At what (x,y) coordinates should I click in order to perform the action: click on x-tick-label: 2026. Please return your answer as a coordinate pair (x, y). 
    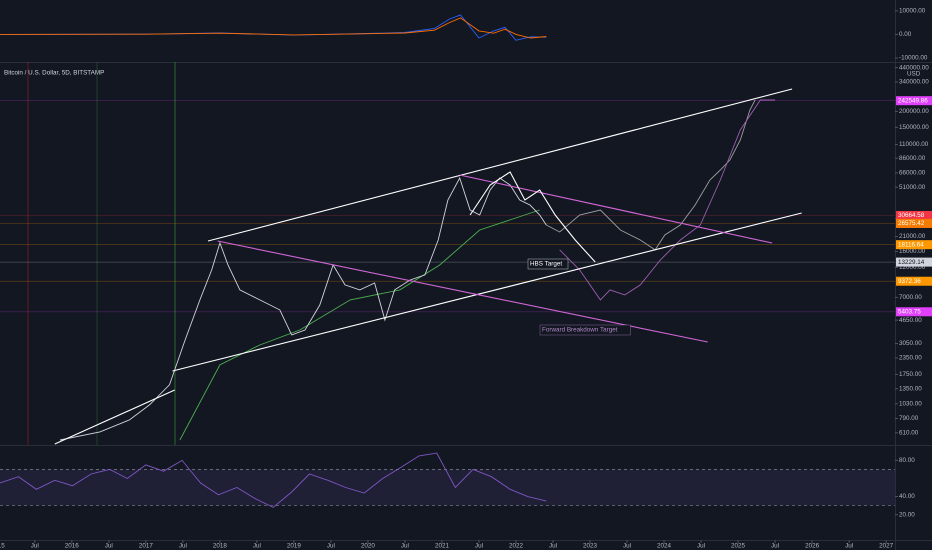
    Looking at the image, I should click on (812, 546).